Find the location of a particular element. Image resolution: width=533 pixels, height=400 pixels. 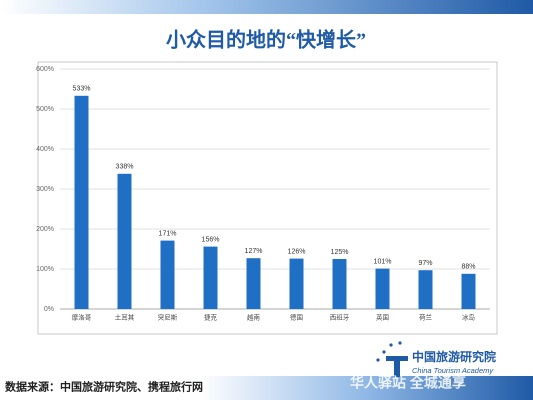

value-label: 171% is located at coordinates (168, 233).